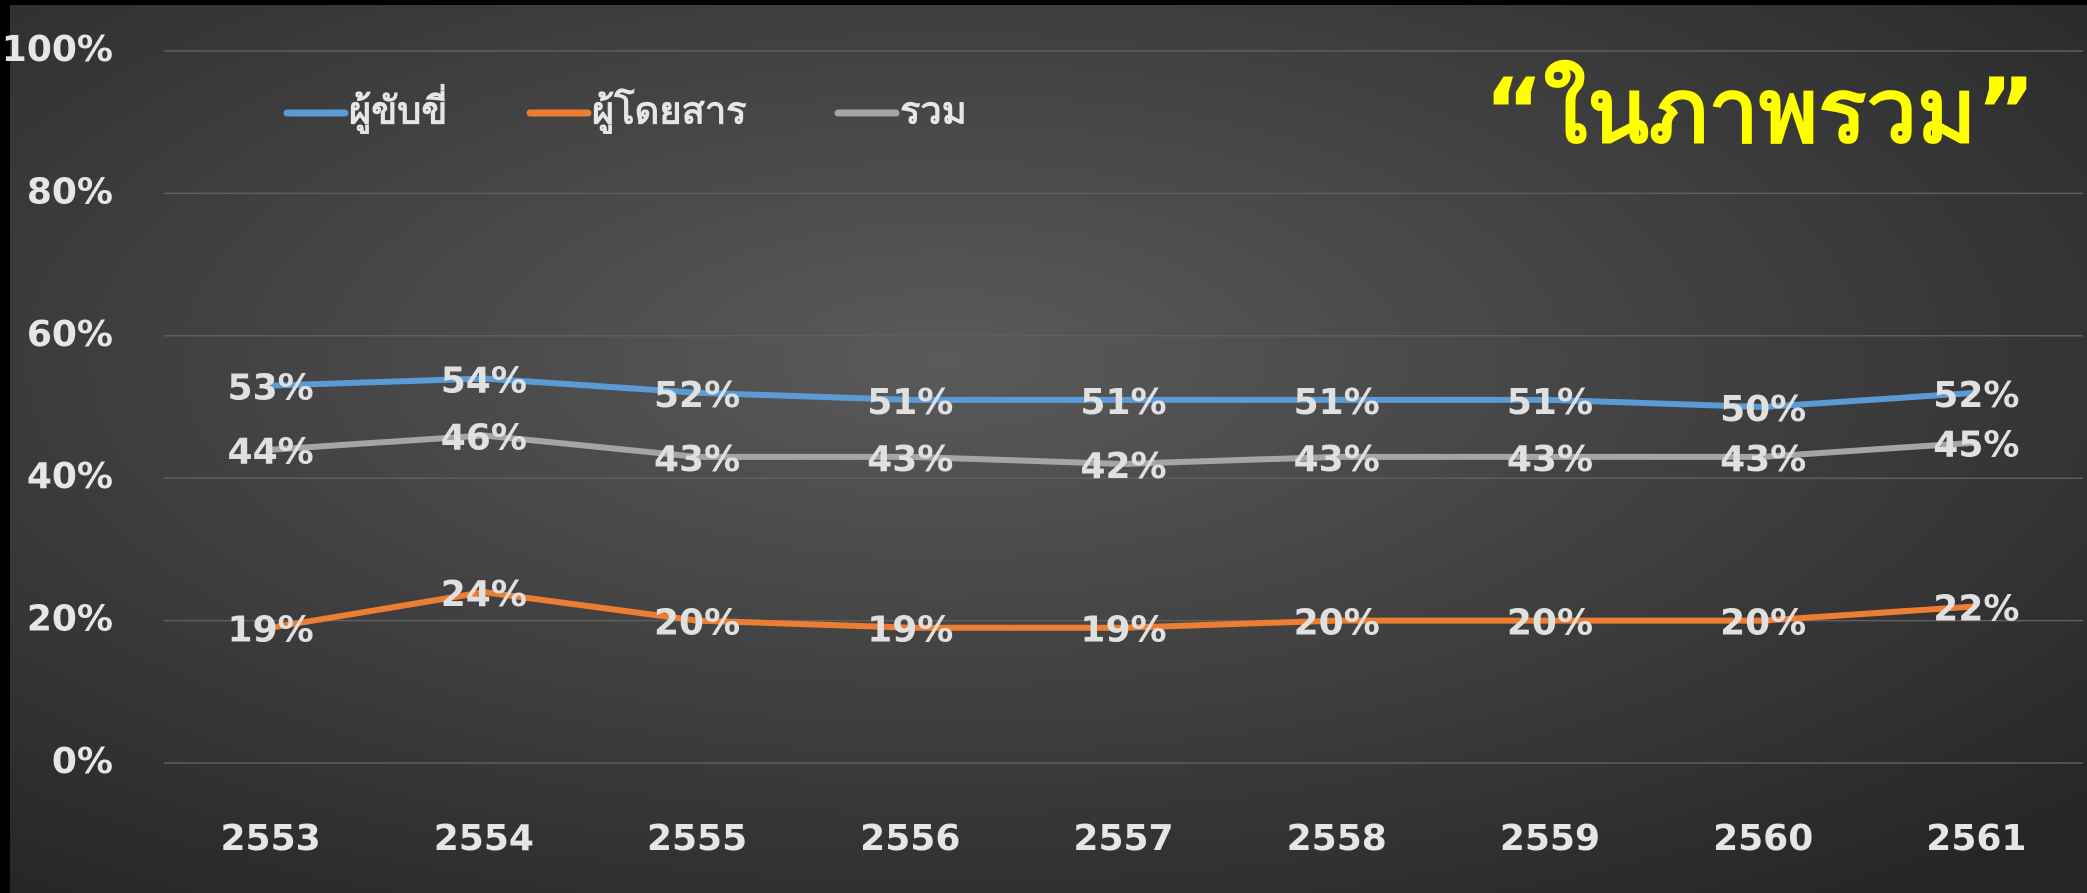 Image resolution: width=2087 pixels, height=893 pixels. What do you see at coordinates (398, 109) in the screenshot?
I see `legend-label: ผู้ขับขี่` at bounding box center [398, 109].